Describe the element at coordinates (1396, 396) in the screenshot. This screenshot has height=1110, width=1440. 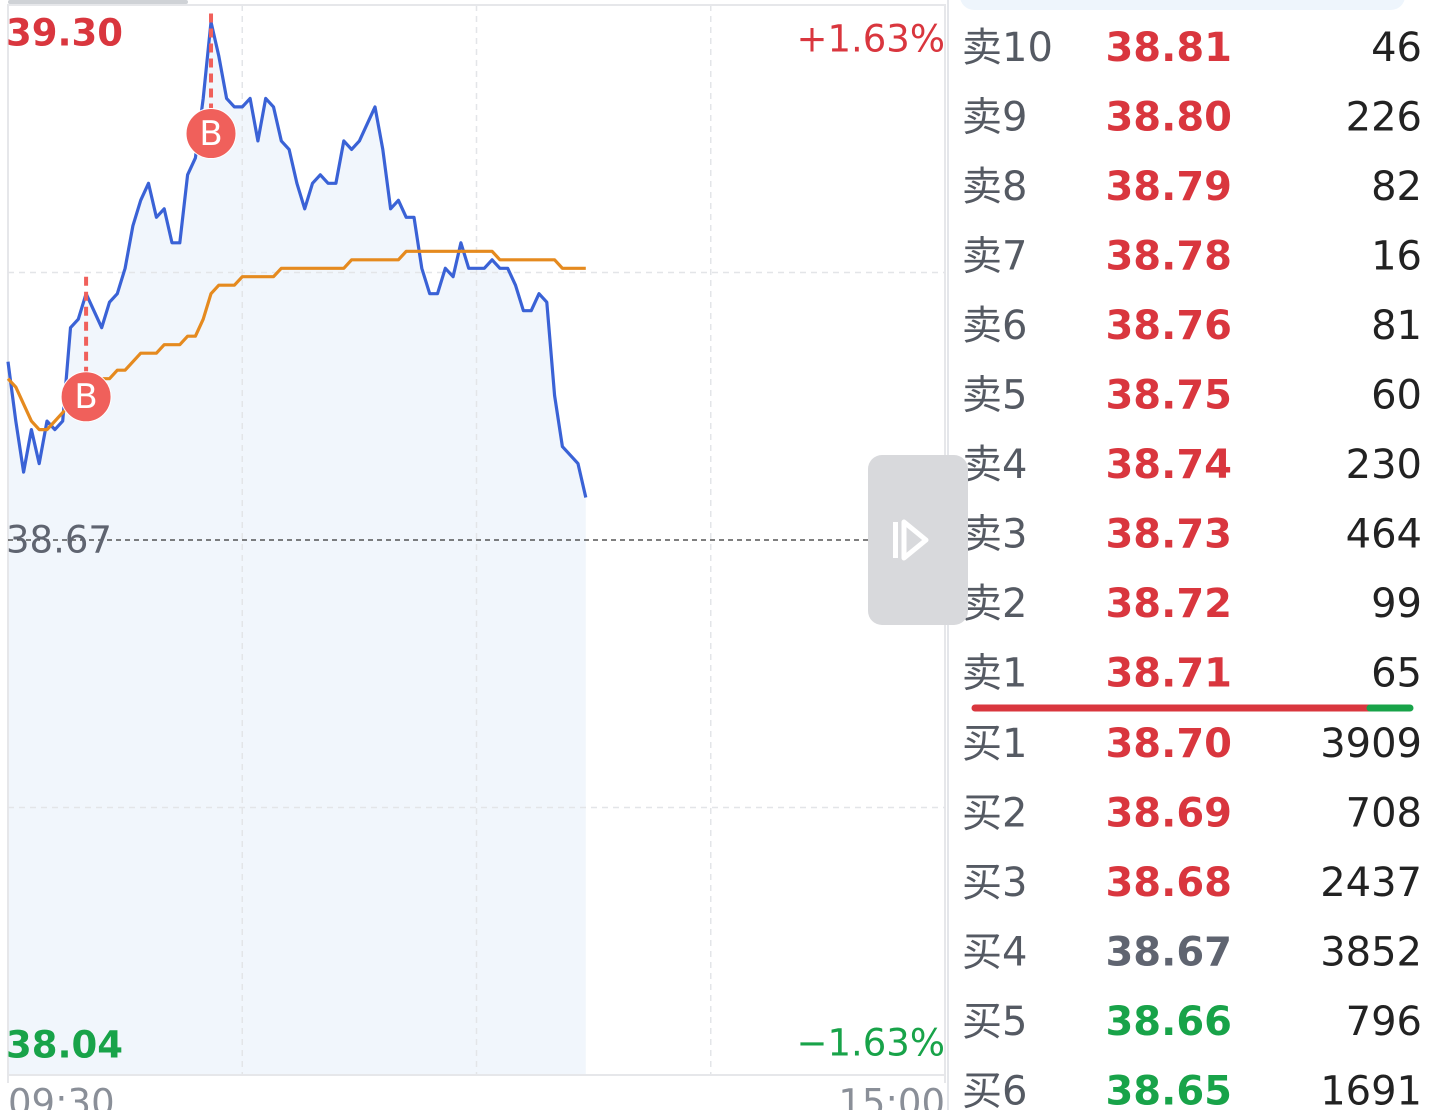
I see `level-volume: 60` at that location.